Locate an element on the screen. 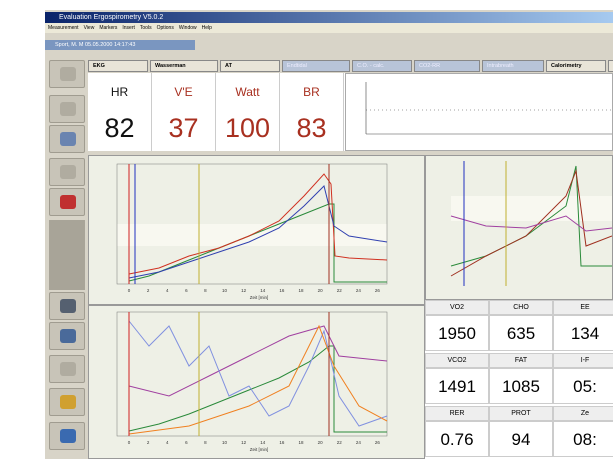 The width and height of the screenshot is (613, 459). cell-label: CHO is located at coordinates (521, 307).